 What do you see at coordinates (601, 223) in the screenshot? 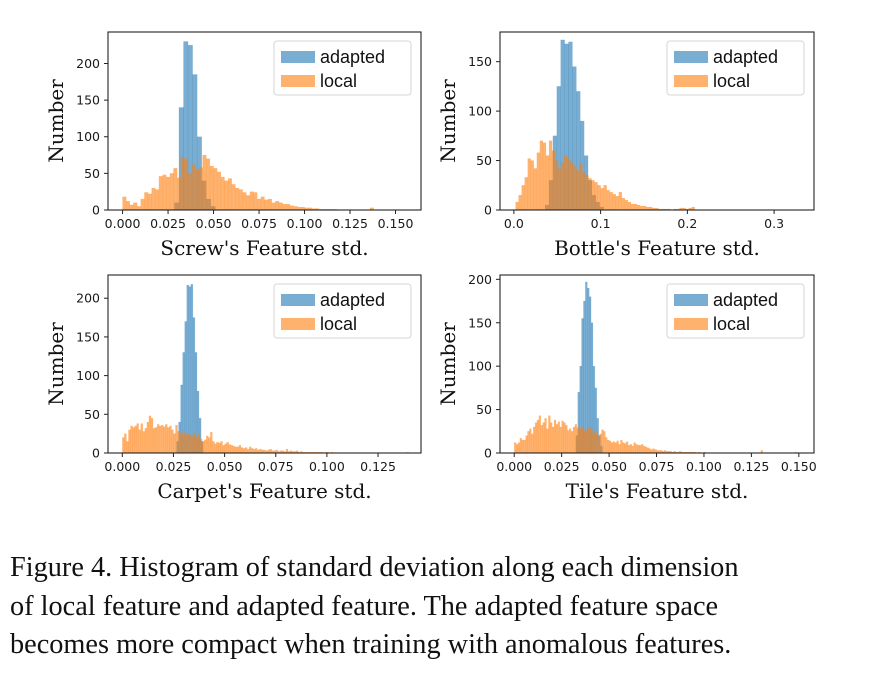
I see `x-tick-label: 0.1` at bounding box center [601, 223].